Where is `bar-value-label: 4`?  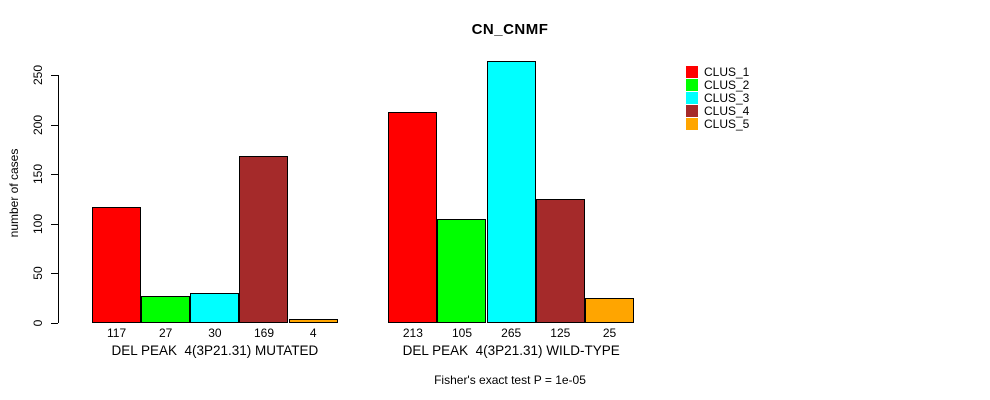 bar-value-label: 4 is located at coordinates (313, 333).